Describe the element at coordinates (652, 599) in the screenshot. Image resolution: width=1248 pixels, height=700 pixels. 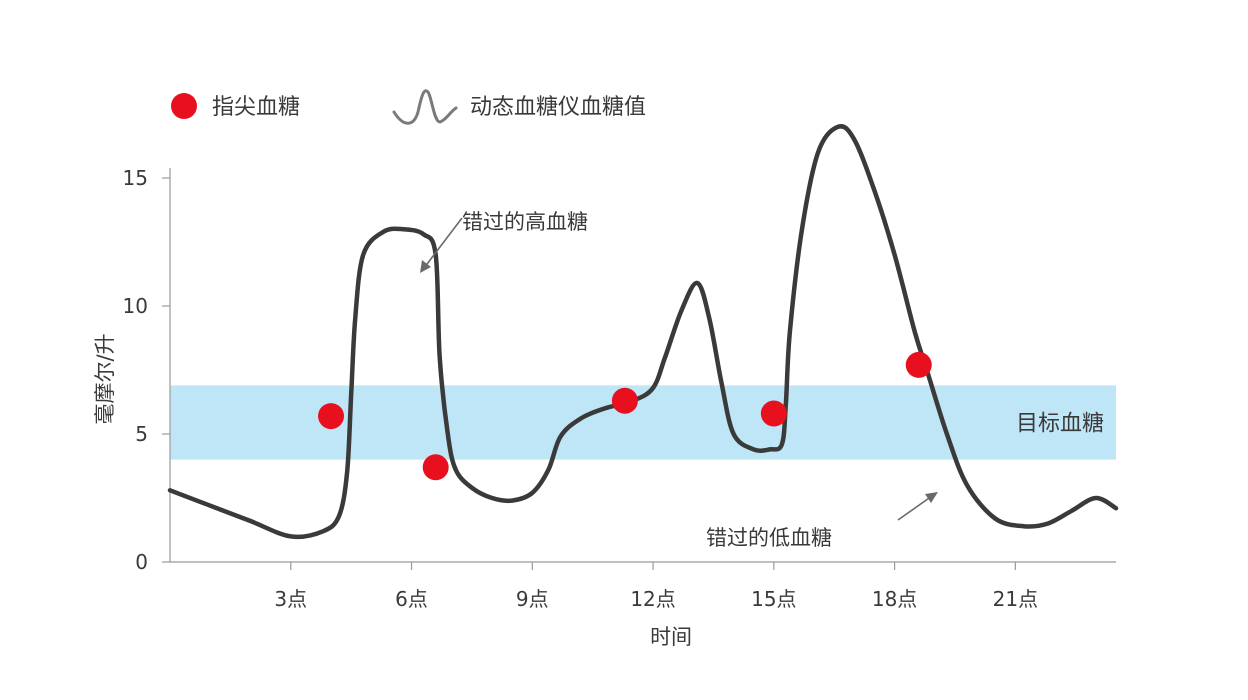
I see `x-tick-label: 12点` at that location.